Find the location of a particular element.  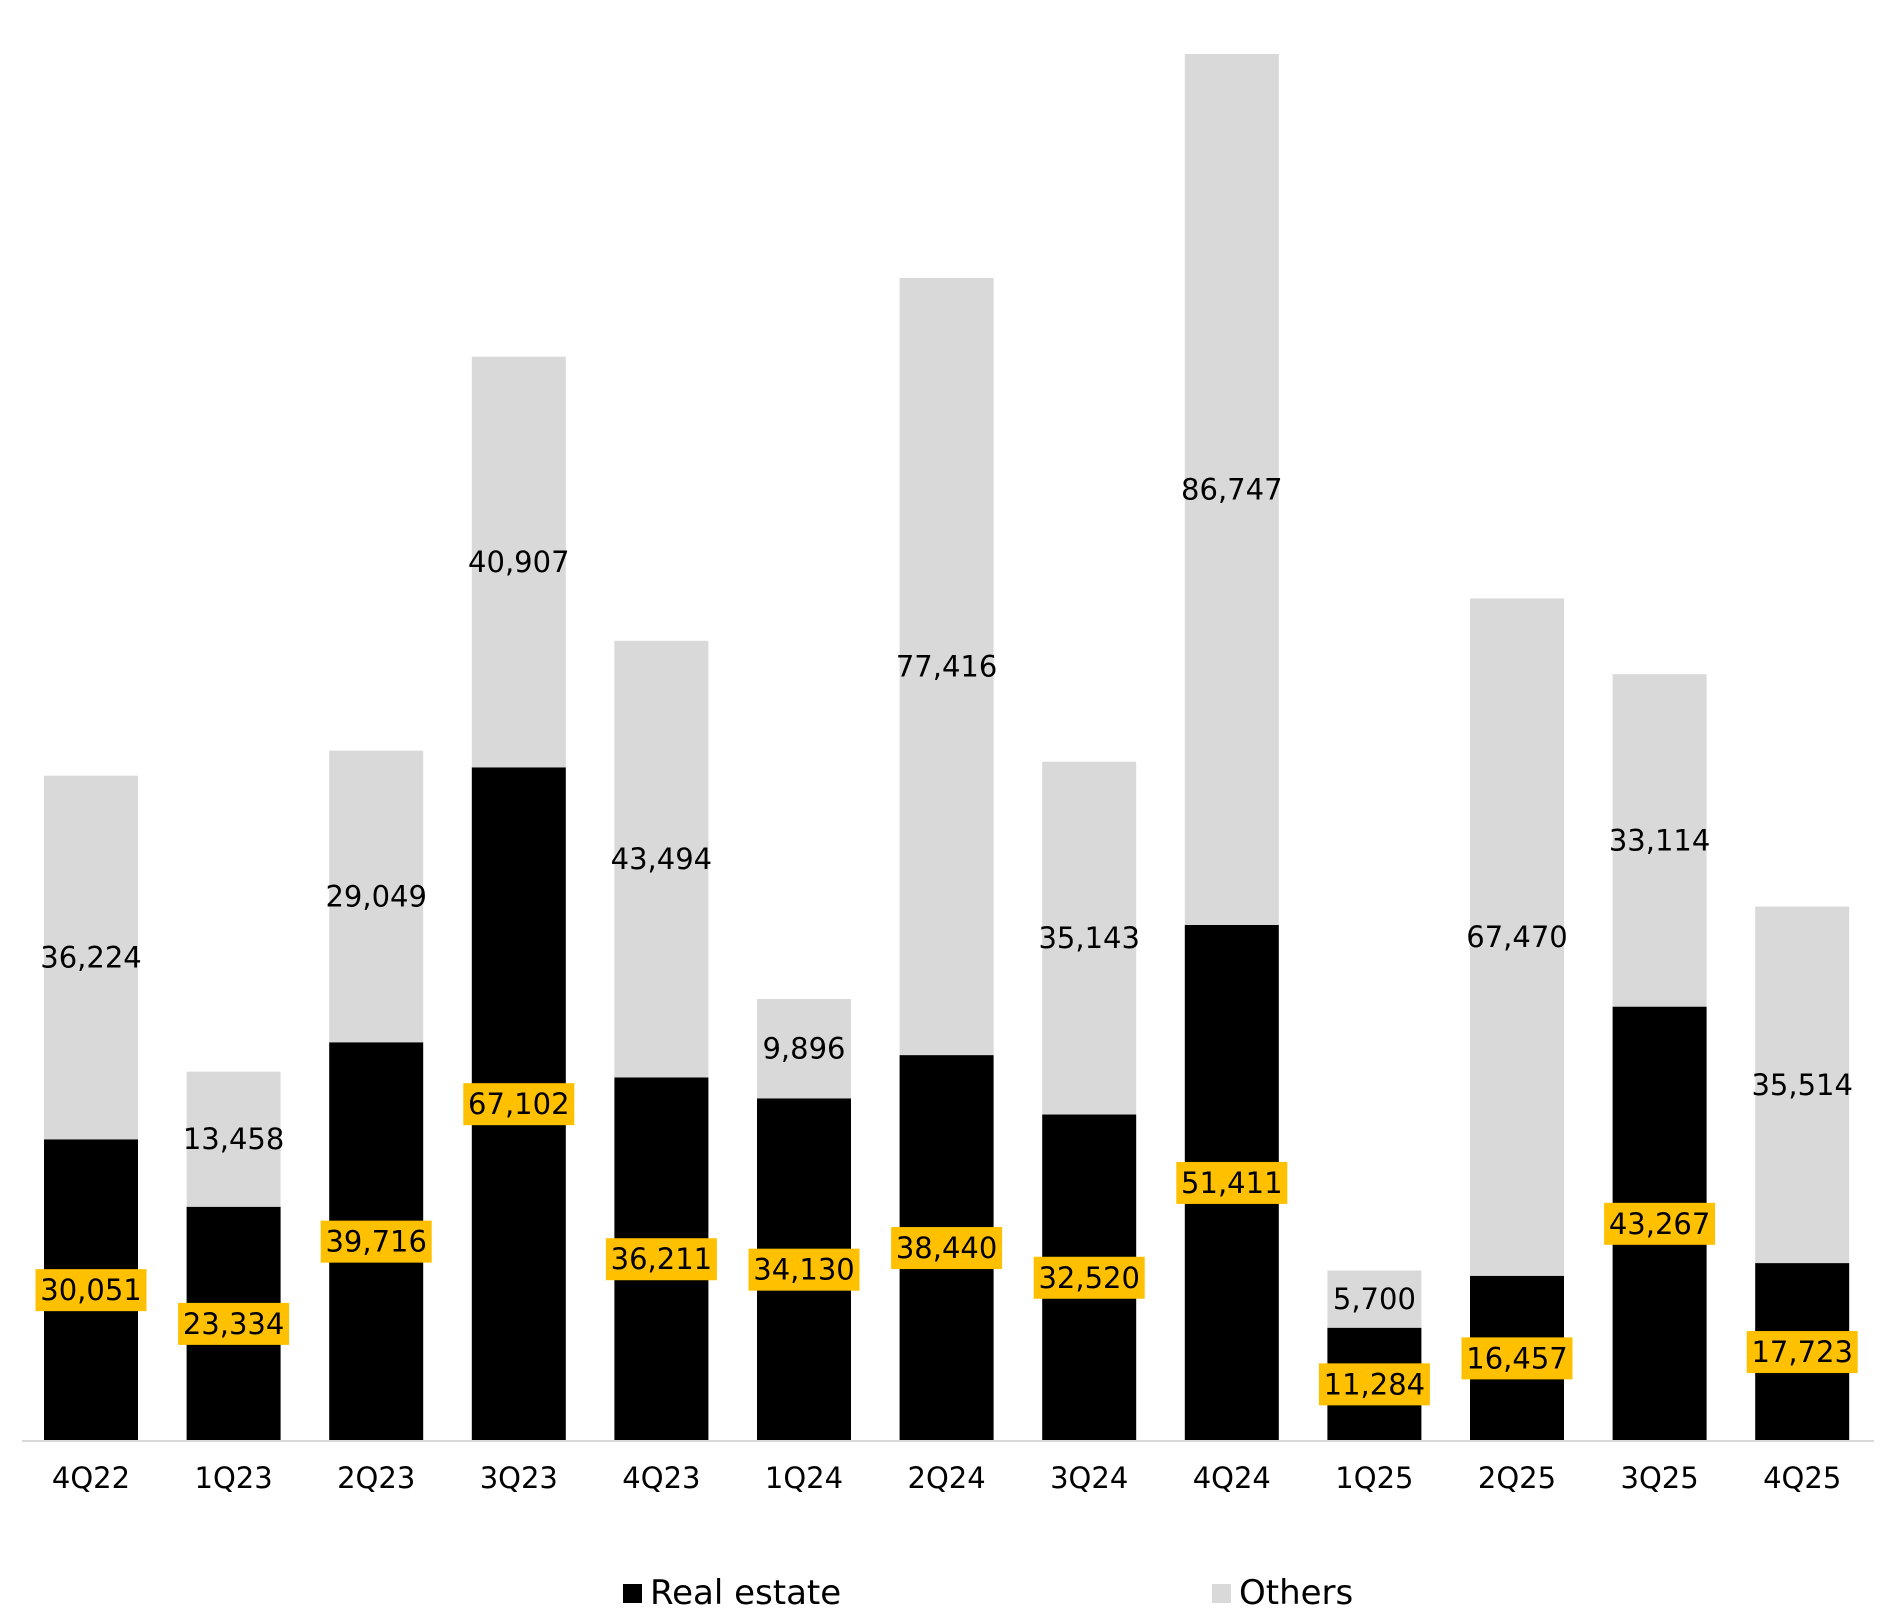

bar-others-1Q23 is located at coordinates (233, 1139).